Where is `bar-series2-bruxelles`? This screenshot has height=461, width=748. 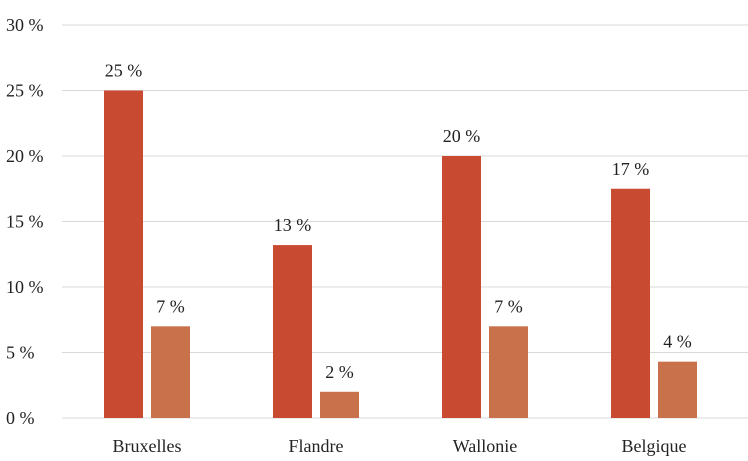 bar-series2-bruxelles is located at coordinates (170, 372).